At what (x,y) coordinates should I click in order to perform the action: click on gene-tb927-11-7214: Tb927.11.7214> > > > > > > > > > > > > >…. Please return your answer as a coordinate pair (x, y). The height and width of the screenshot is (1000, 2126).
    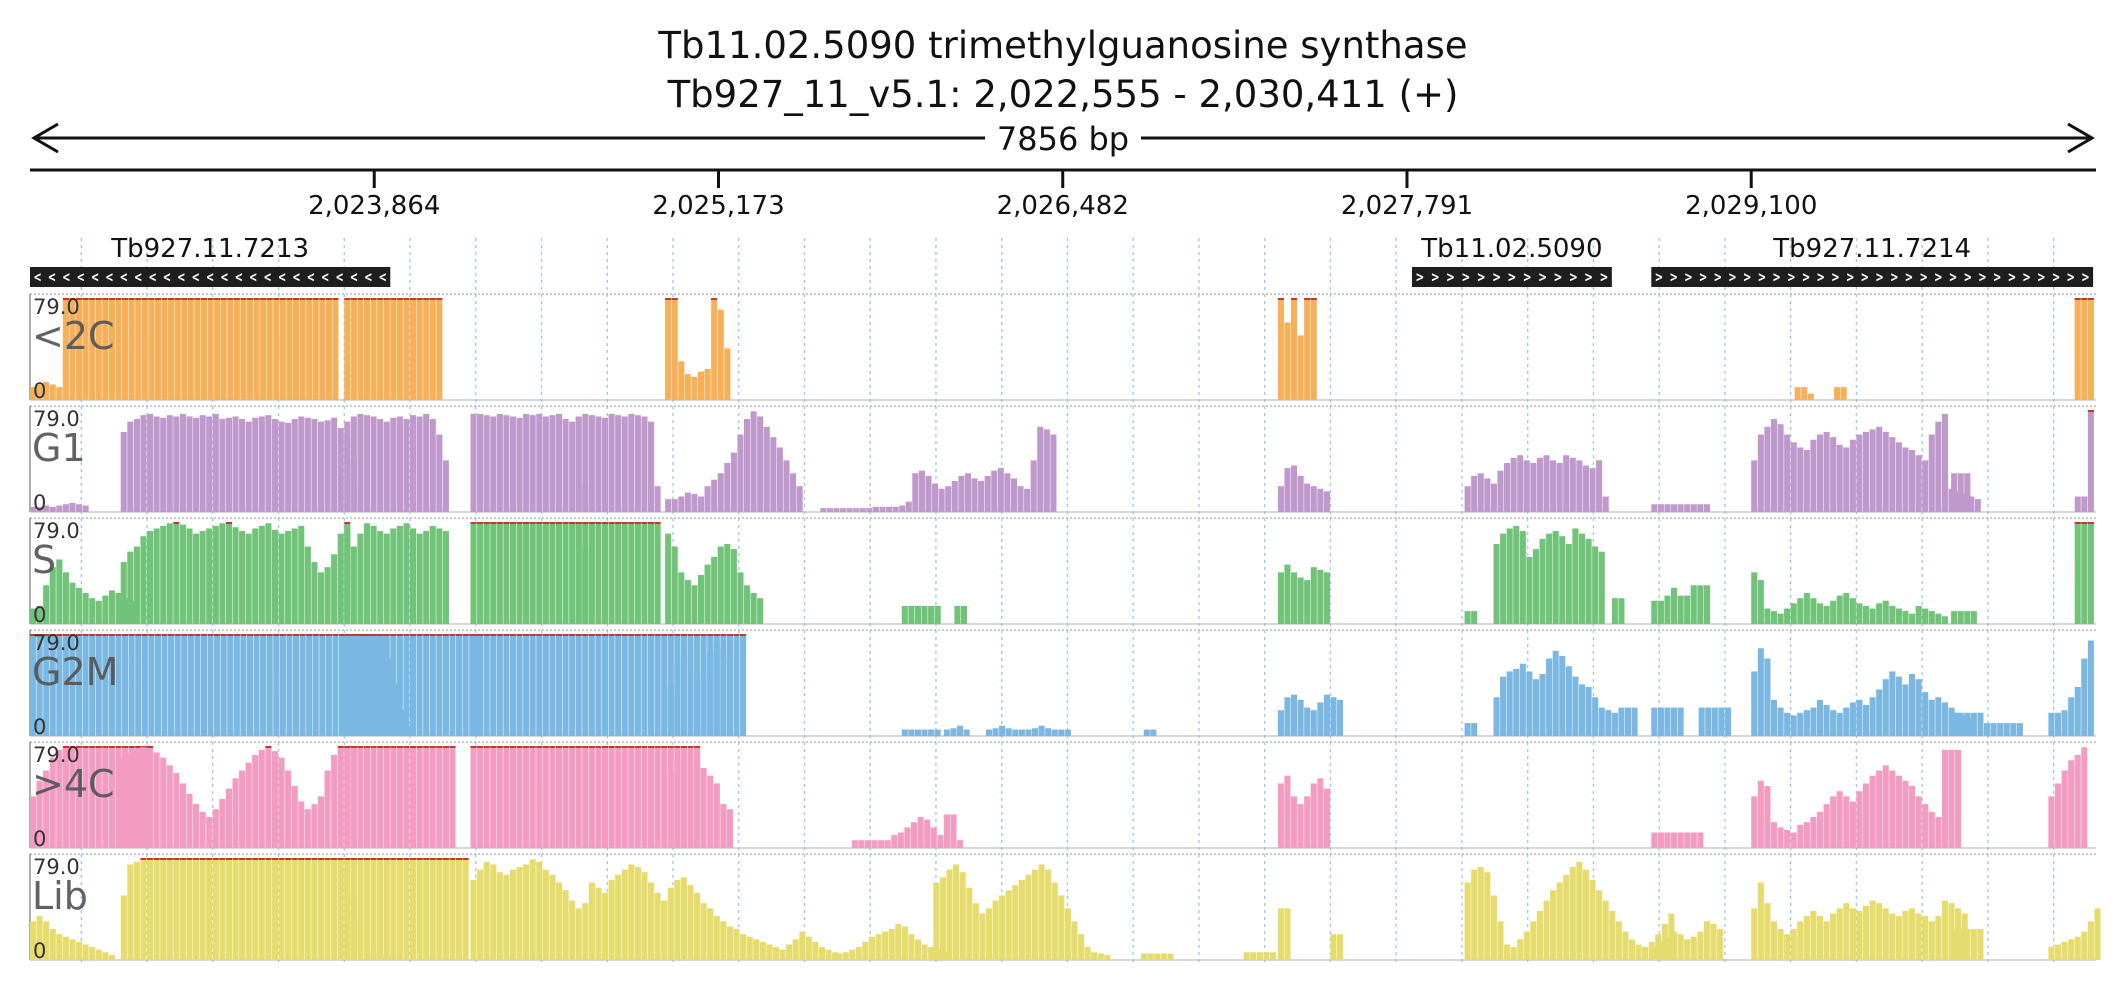
    Looking at the image, I should click on (1872, 260).